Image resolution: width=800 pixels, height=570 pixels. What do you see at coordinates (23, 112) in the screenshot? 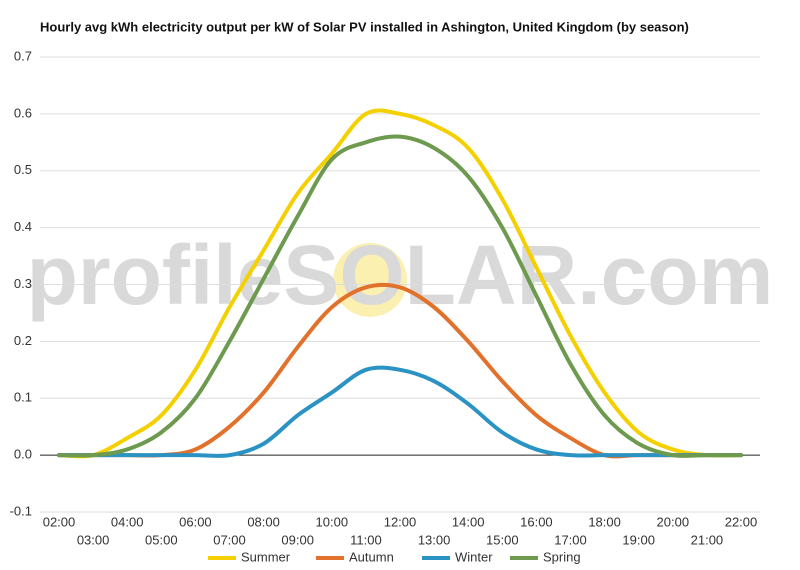
I see `y-tick-label: 0.6` at bounding box center [23, 112].